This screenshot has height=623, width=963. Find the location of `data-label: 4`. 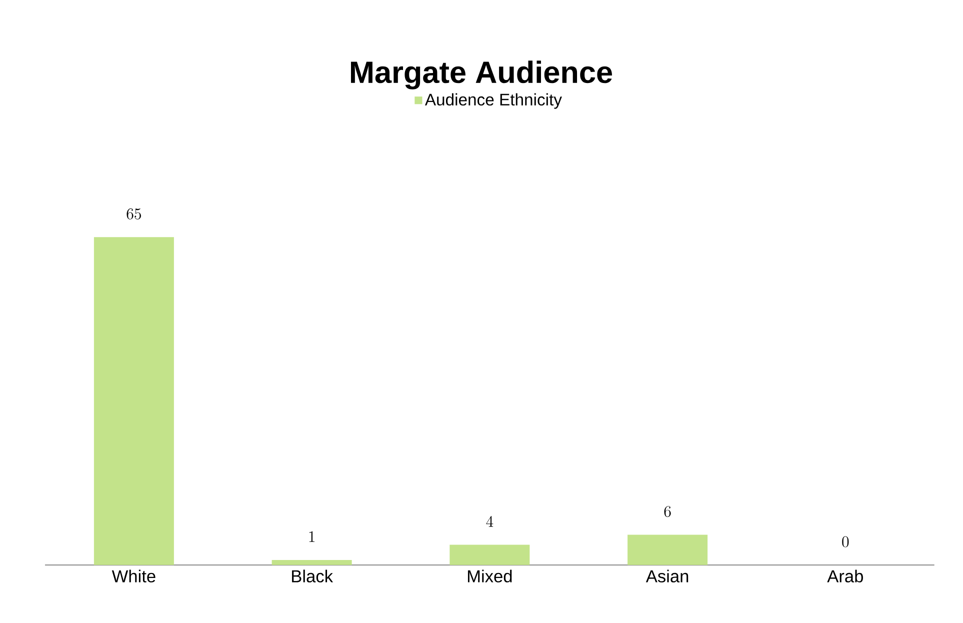

data-label: 4 is located at coordinates (490, 521).